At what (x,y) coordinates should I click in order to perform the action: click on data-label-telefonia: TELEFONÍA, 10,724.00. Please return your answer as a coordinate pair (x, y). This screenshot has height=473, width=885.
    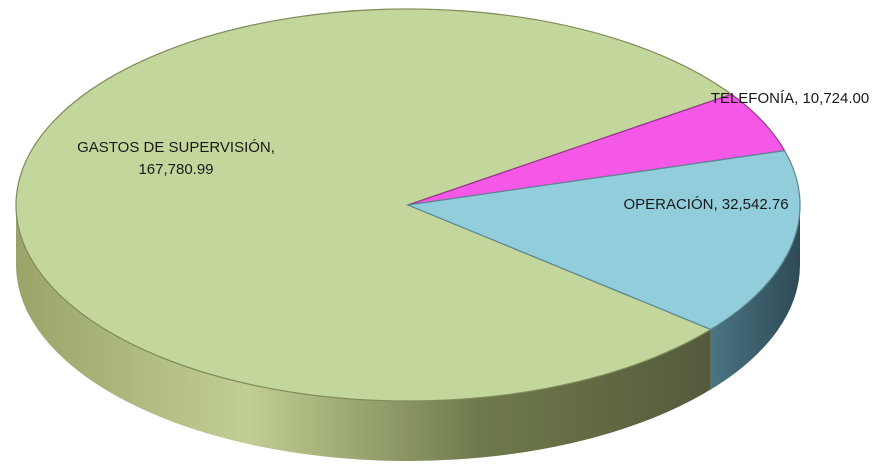
    Looking at the image, I should click on (790, 98).